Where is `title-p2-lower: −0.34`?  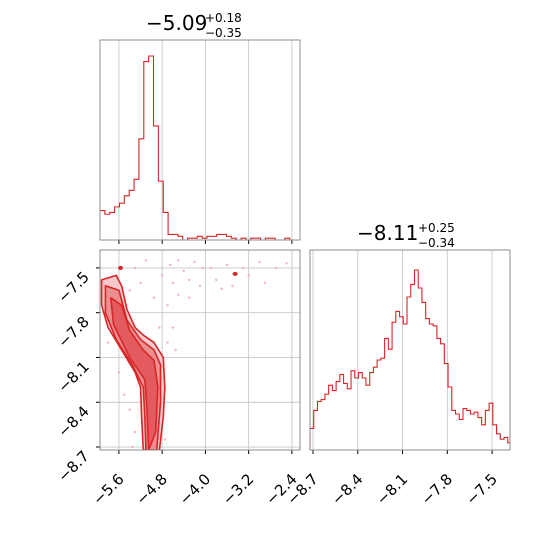
title-p2-lower: −0.34 is located at coordinates (436, 243).